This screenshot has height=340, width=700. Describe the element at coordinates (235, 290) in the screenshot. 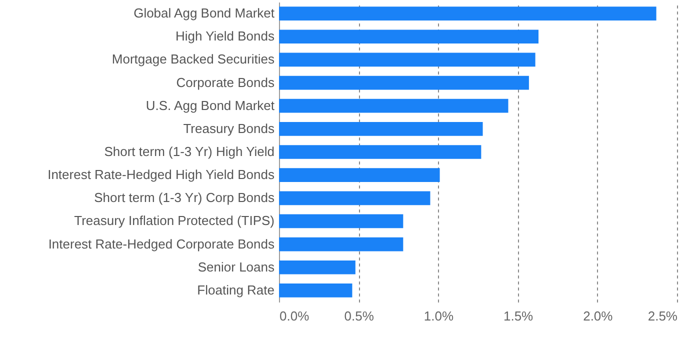

I see `y-tick-label: Floating Rate` at that location.